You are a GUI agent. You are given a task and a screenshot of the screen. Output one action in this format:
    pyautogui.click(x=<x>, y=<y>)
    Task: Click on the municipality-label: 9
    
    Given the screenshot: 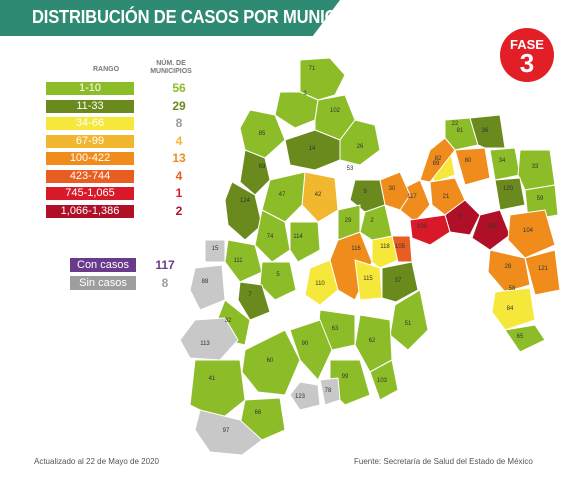 What is the action you would take?
    pyautogui.click(x=365, y=192)
    